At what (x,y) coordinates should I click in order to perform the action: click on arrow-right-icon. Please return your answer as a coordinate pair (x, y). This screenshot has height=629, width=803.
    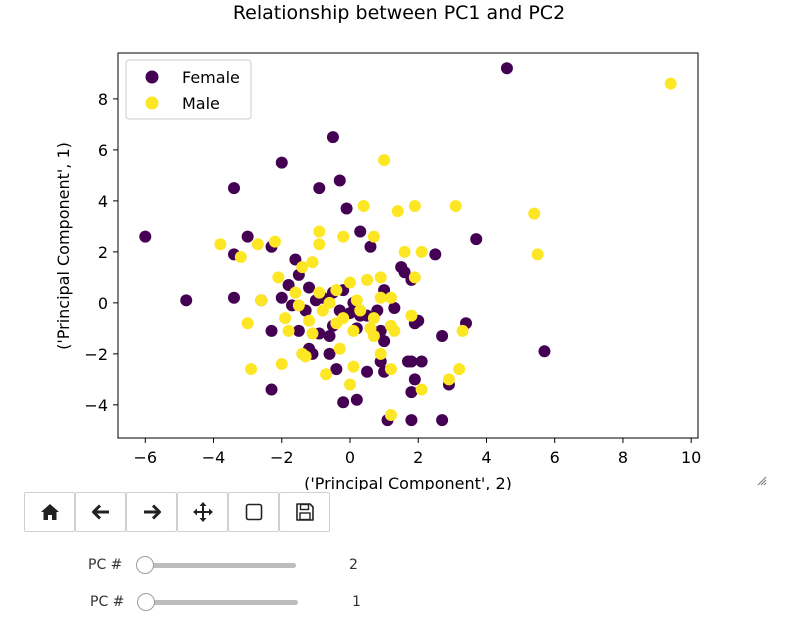
    Looking at the image, I should click on (152, 512).